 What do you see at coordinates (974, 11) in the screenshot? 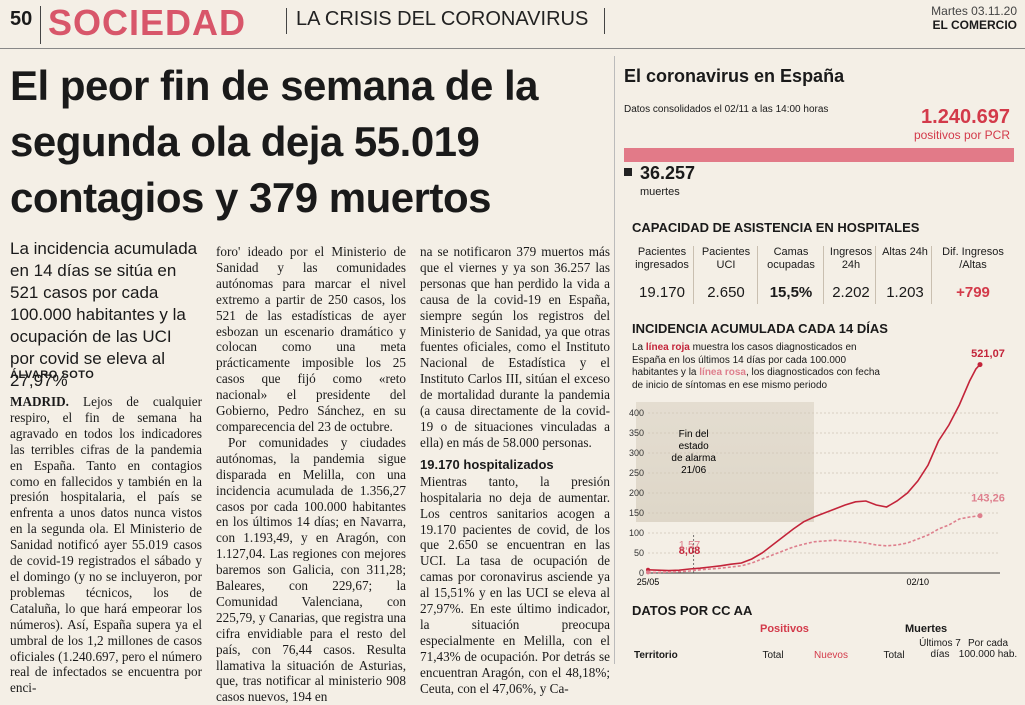
I see `issue-date: Martes 03.11.20` at bounding box center [974, 11].